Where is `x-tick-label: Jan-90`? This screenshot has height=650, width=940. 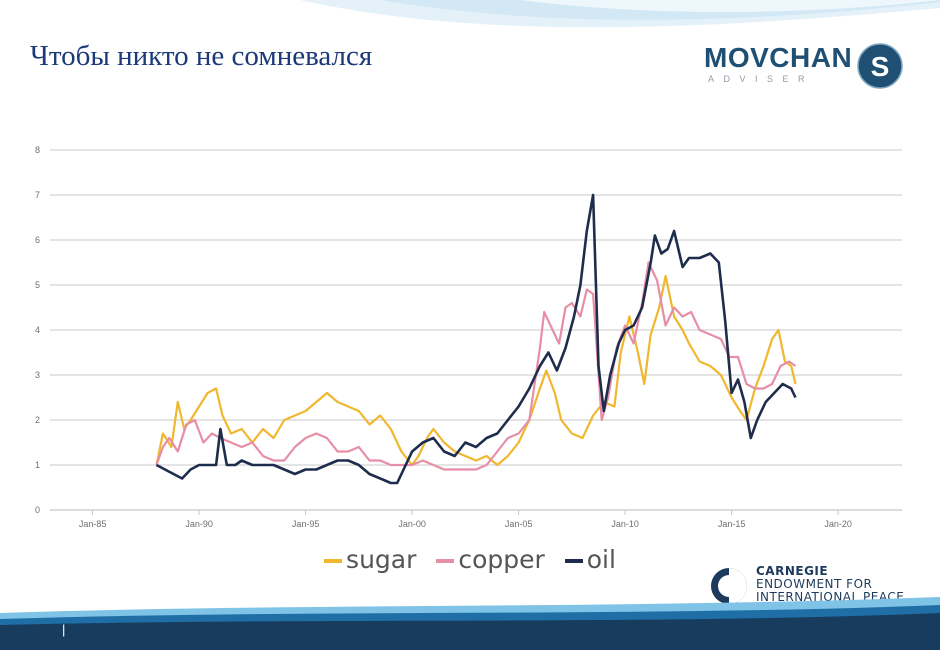
x-tick-label: Jan-90 is located at coordinates (199, 524).